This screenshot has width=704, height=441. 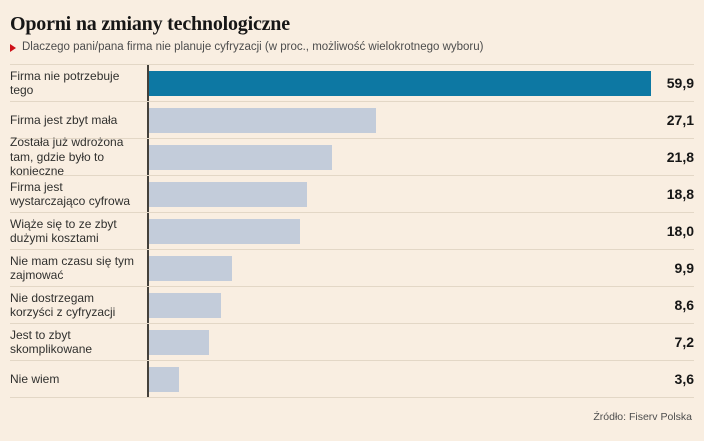 I want to click on category-label: Firma nie potrzebuje tego, so click(x=65, y=82).